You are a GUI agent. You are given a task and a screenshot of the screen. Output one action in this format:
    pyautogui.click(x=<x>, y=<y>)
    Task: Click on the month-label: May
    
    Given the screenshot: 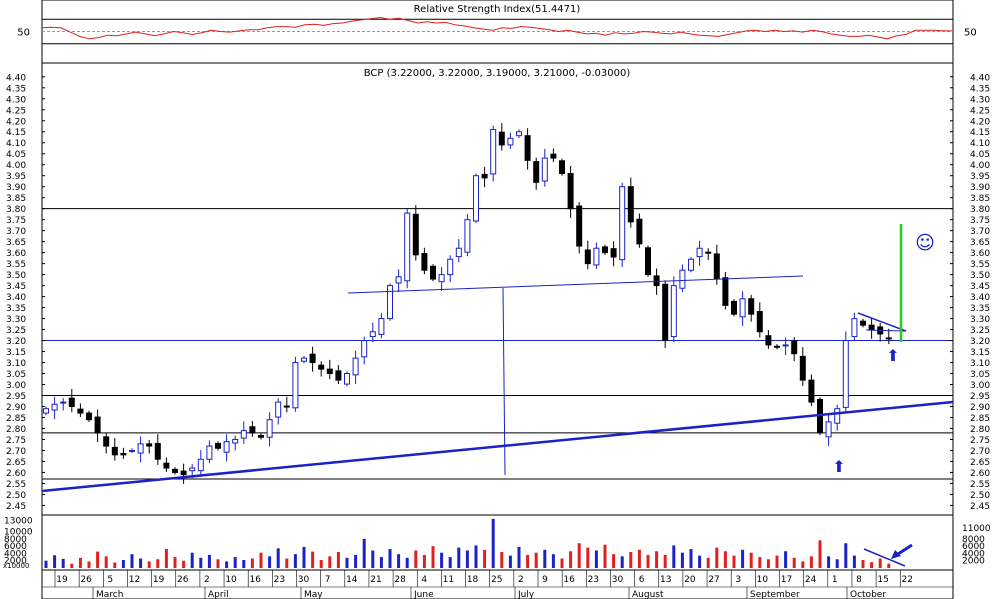 What is the action you would take?
    pyautogui.click(x=313, y=594)
    